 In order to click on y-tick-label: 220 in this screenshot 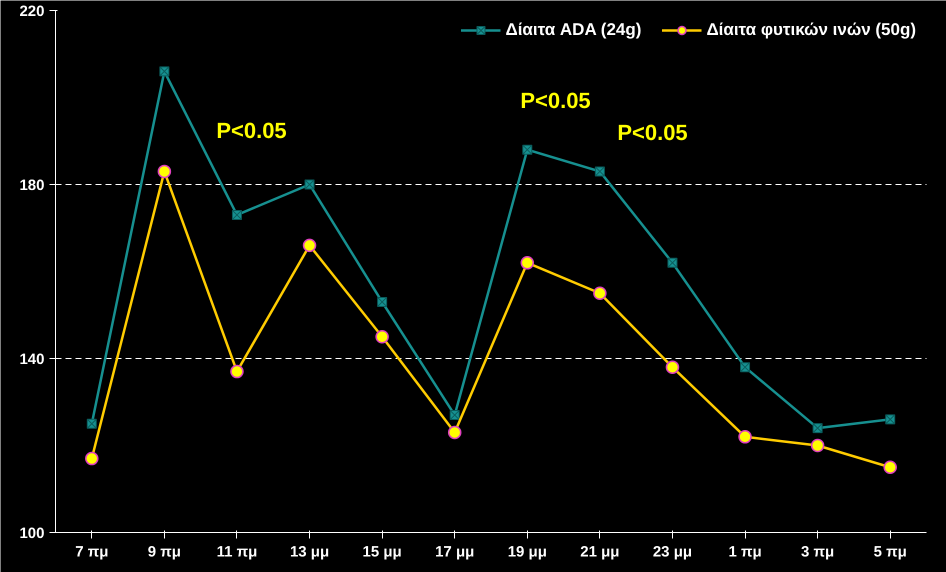, I will do `click(32, 11)`.